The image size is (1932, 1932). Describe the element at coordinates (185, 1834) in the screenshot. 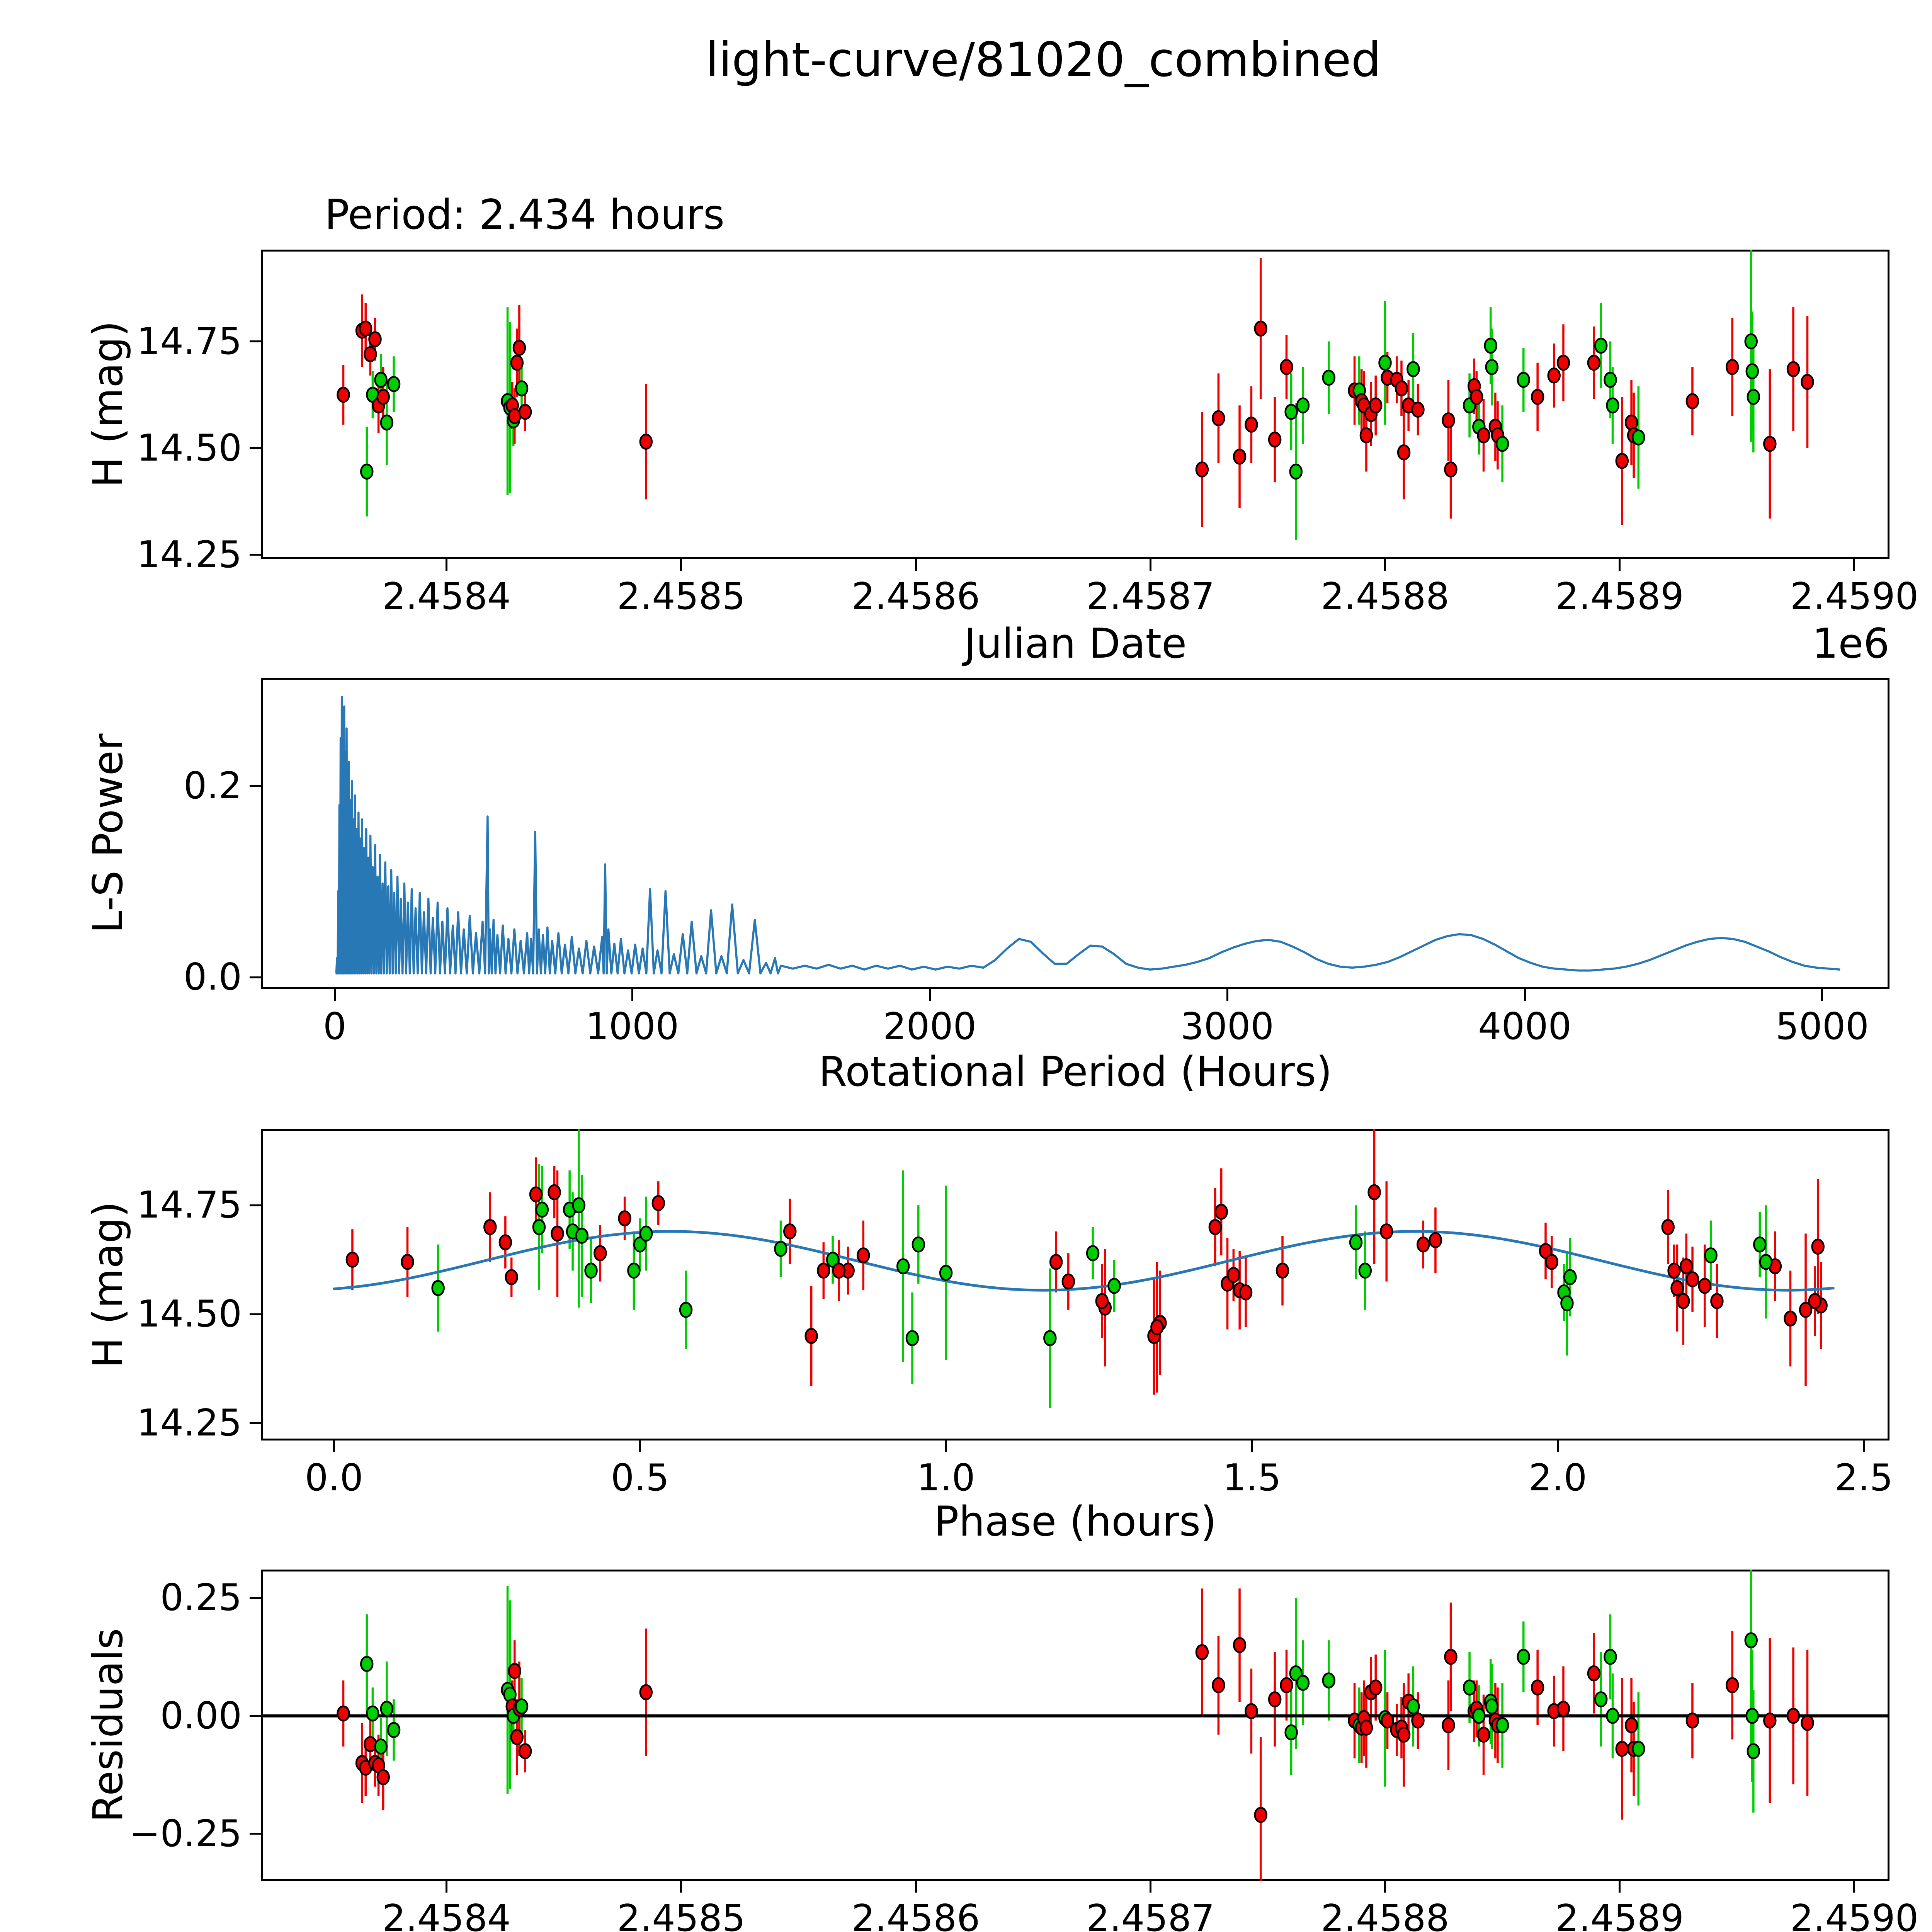

I see `y-tick-label: −0.25` at that location.